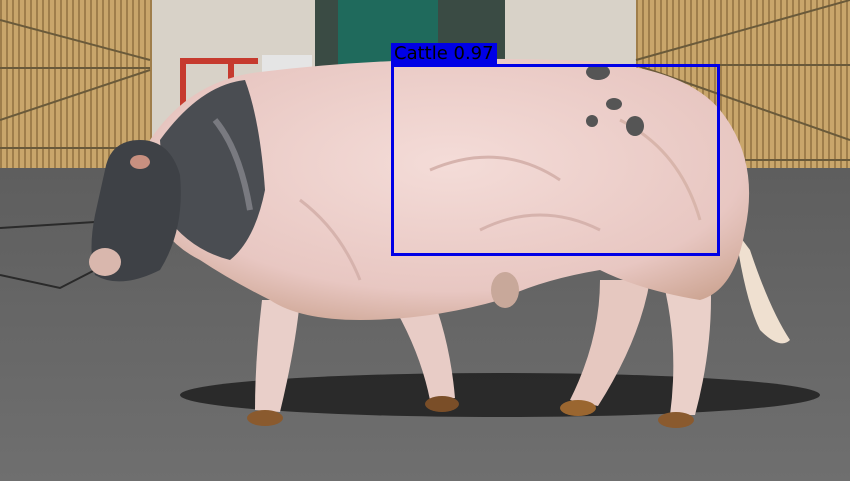 This screenshot has width=850, height=481. What do you see at coordinates (500, 395) in the screenshot?
I see `cow-shadow` at bounding box center [500, 395].